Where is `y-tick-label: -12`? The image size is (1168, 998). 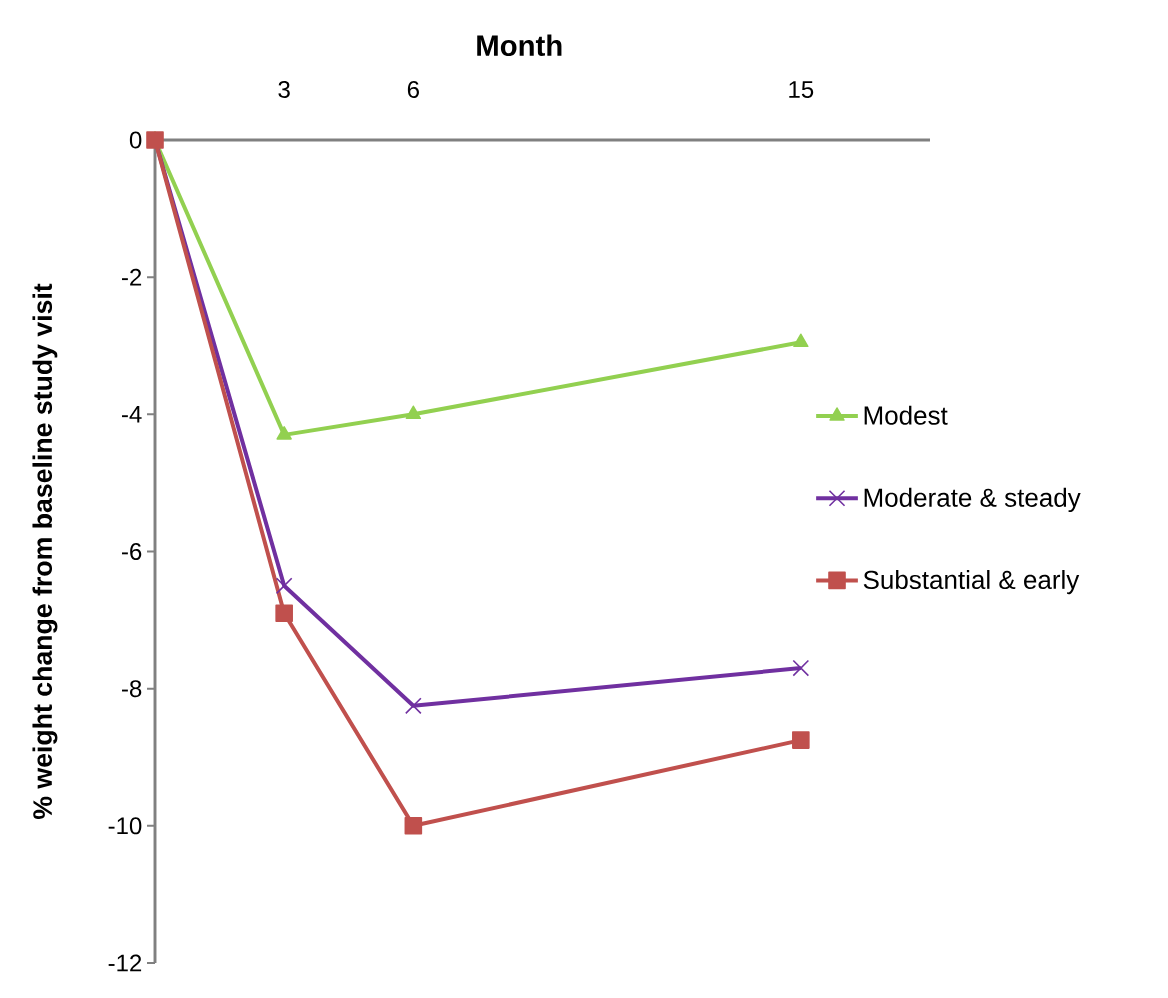
y-tick-label: -12 is located at coordinates (125, 963).